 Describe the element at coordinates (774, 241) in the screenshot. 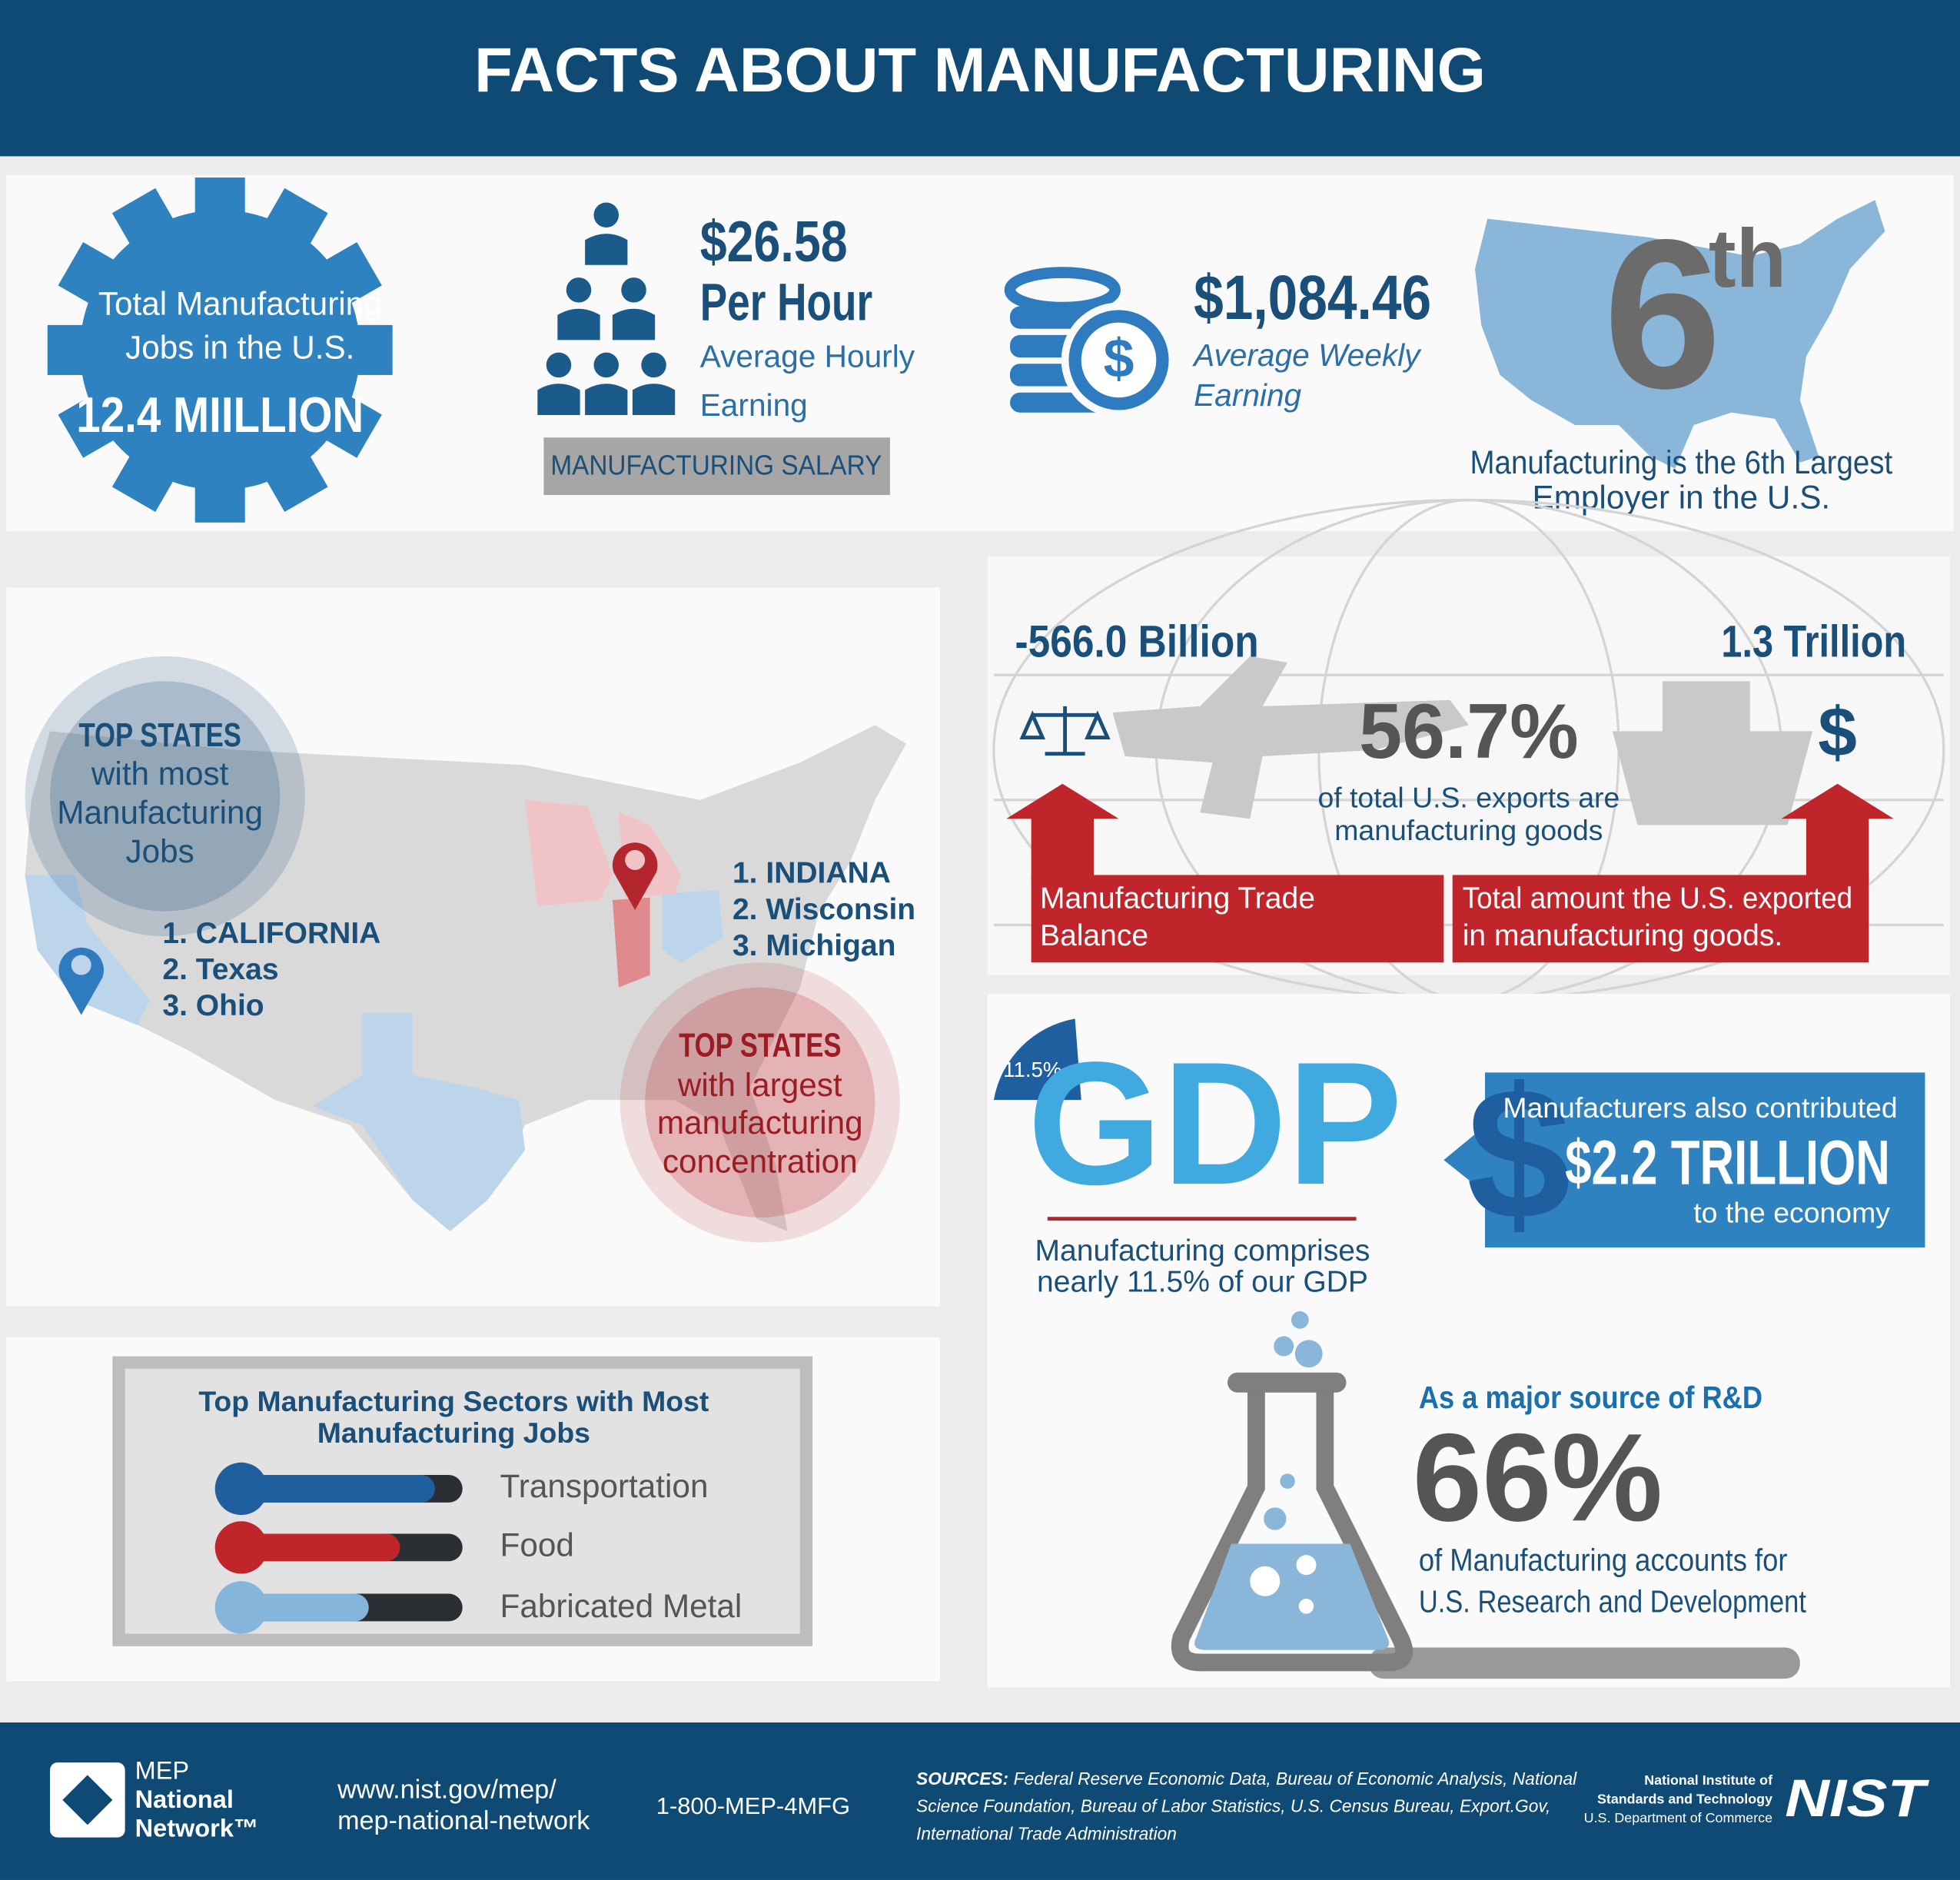

I see `salary-amount: $26.58` at that location.